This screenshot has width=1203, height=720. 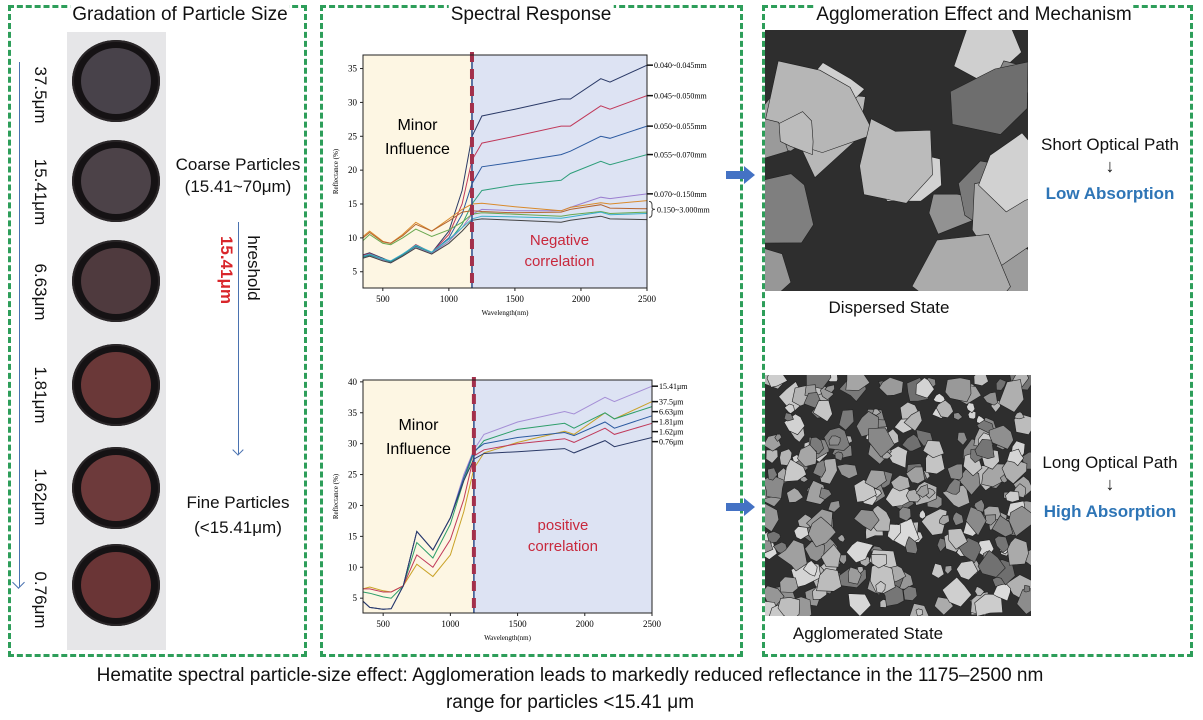 What do you see at coordinates (116, 341) in the screenshot?
I see `sample-photo-strip` at bounding box center [116, 341].